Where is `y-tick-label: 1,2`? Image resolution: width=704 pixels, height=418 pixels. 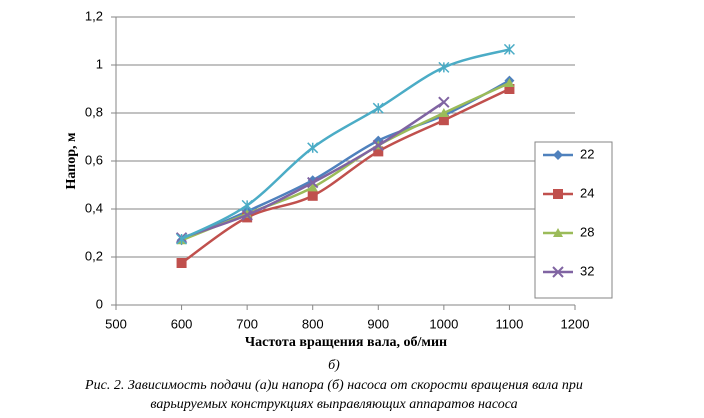
y-tick-label: 1,2 is located at coordinates (94, 15).